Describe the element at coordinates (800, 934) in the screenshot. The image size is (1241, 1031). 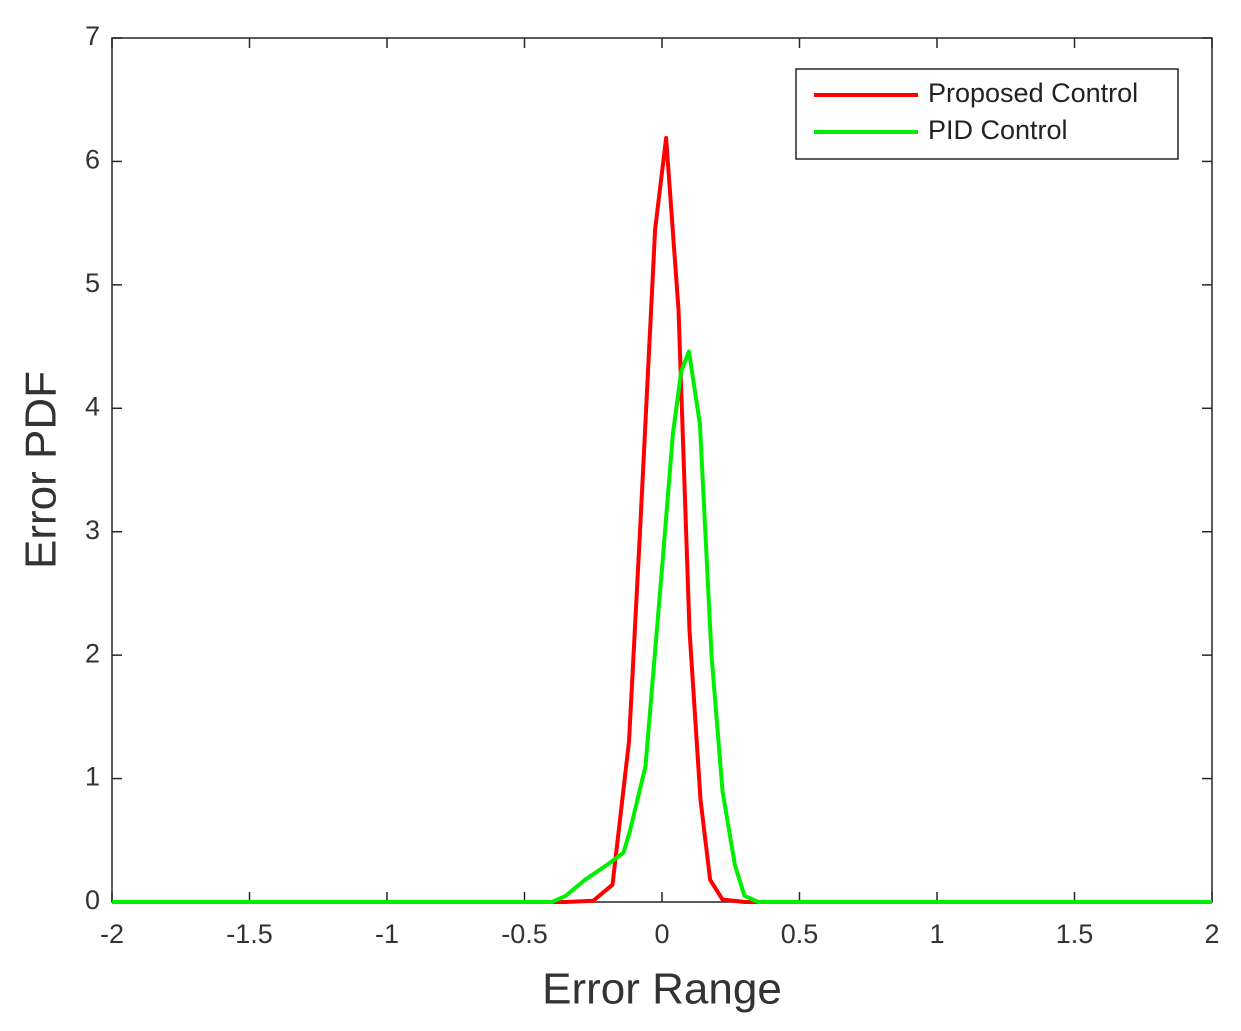
I see `x-tick-label: 0.5` at that location.